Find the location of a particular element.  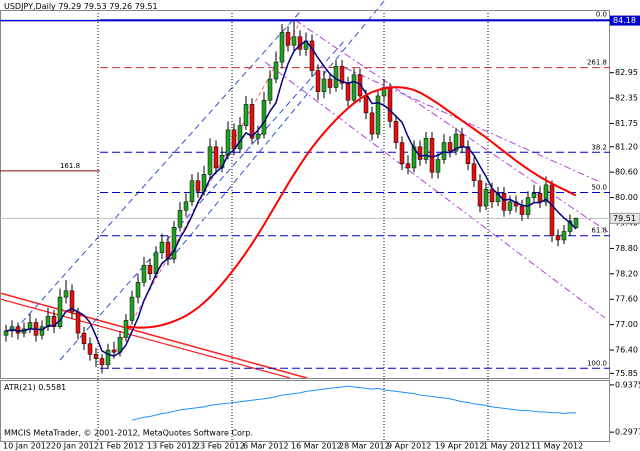

x-tick-label: 20 Jan 2012 is located at coordinates (75, 446).